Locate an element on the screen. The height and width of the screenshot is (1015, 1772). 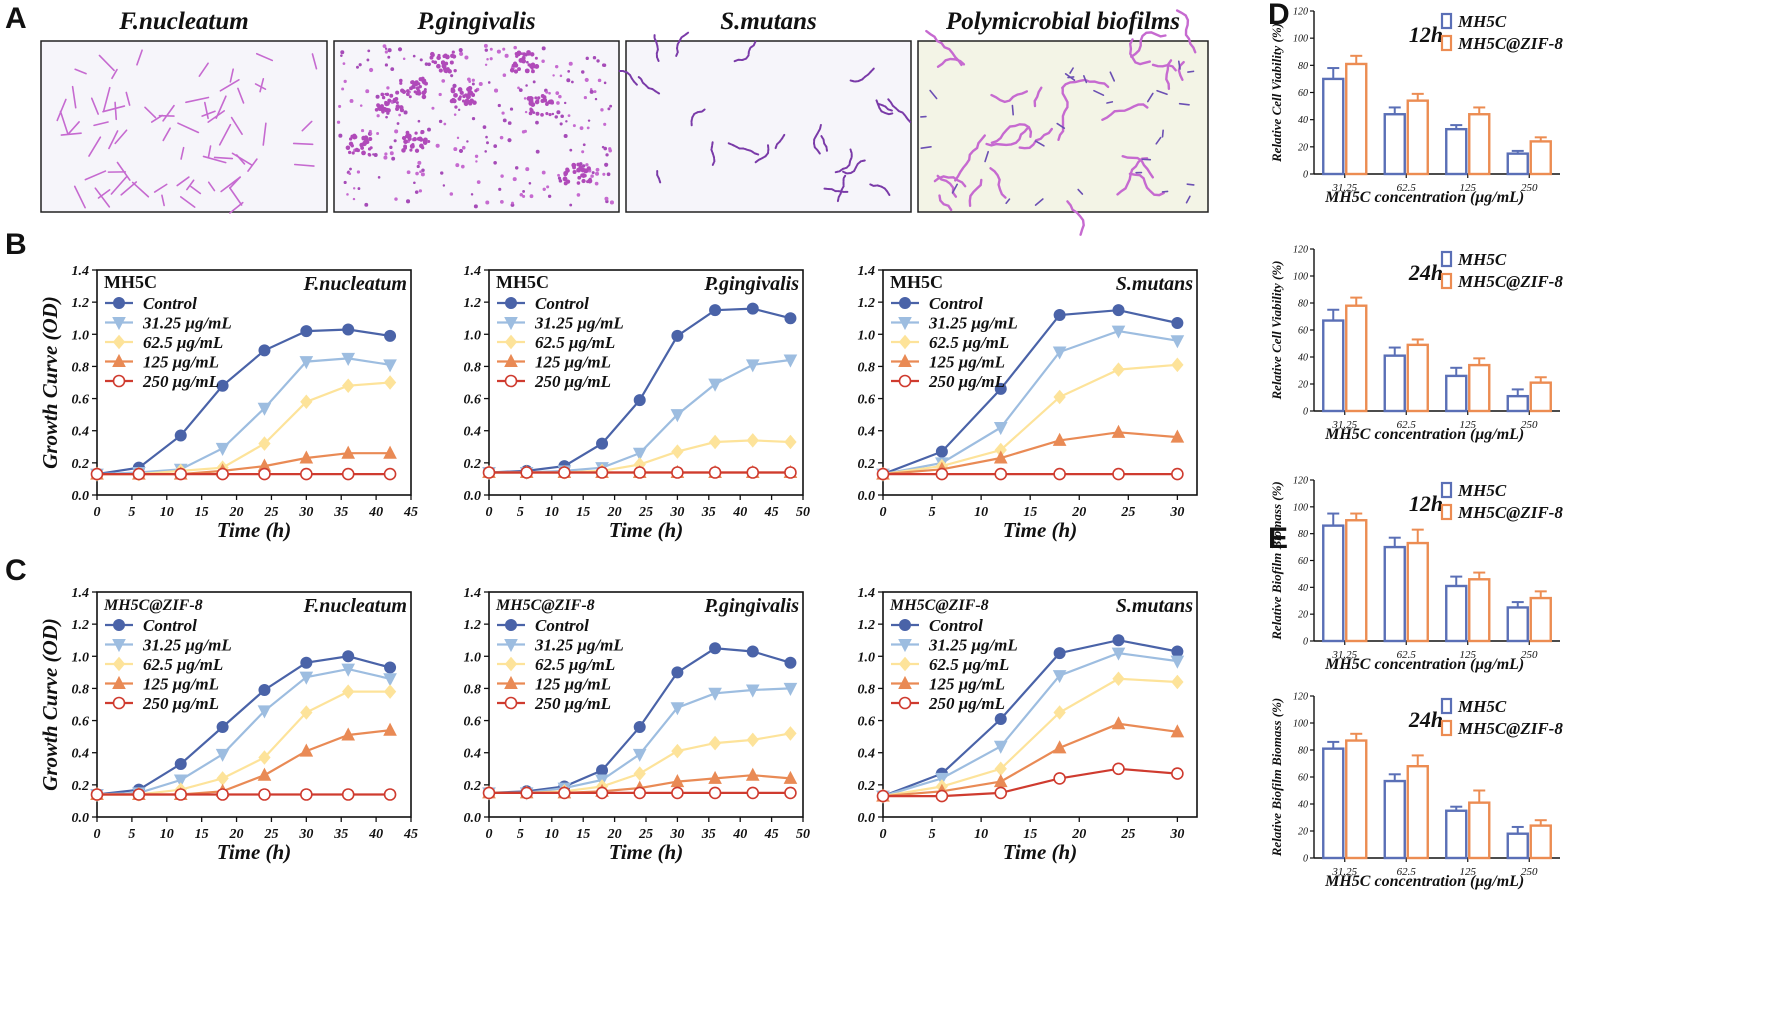
y-tick-label: 60 is located at coordinates (1303, 331).